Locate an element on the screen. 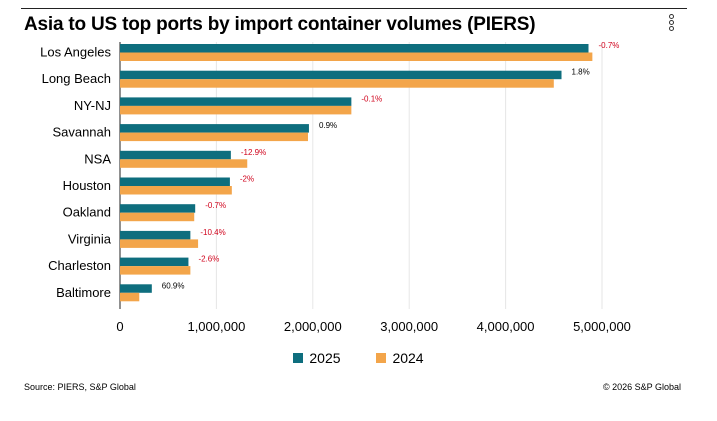 This screenshot has width=717, height=421. legend-label-2024: 2024 is located at coordinates (408, 358).